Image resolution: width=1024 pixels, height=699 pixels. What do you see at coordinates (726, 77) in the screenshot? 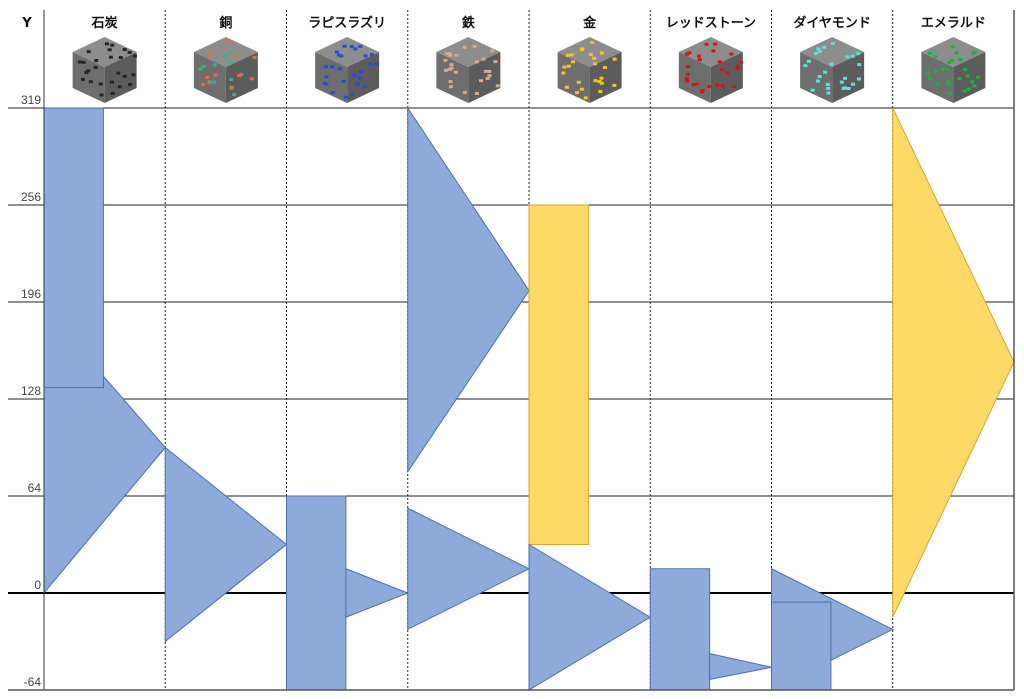
I see `block-right-face` at bounding box center [726, 77].